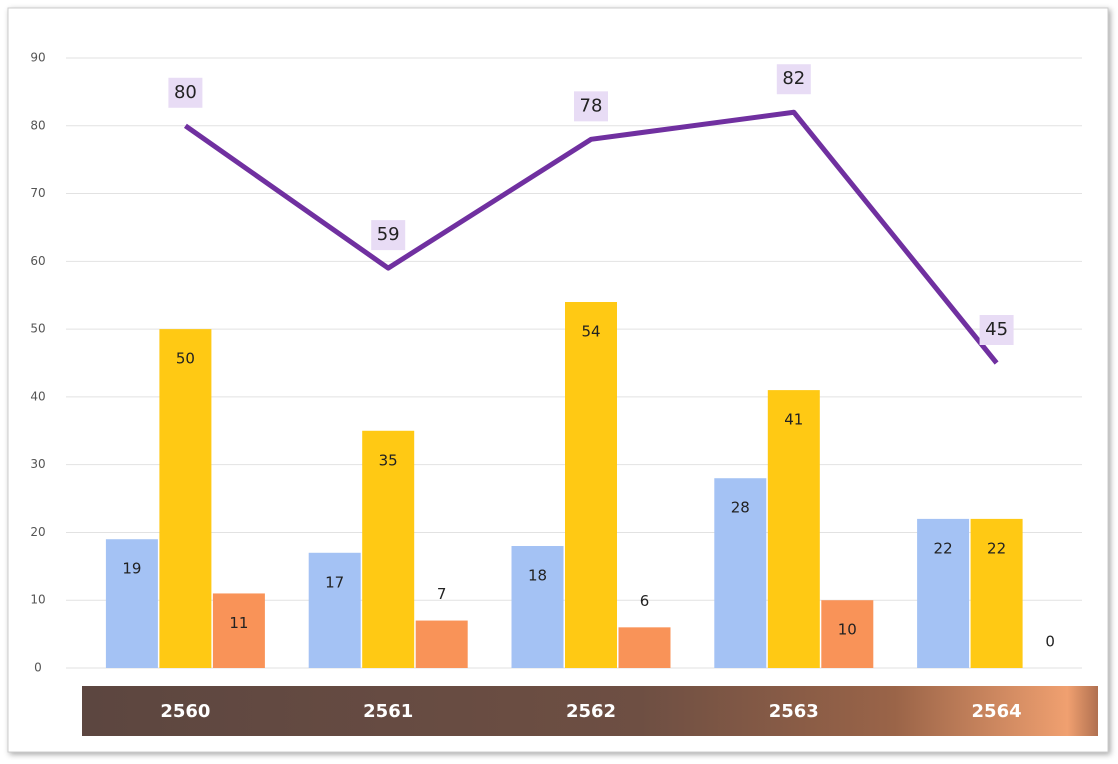  What do you see at coordinates (1050, 642) in the screenshot?
I see `value-label: 0` at bounding box center [1050, 642].